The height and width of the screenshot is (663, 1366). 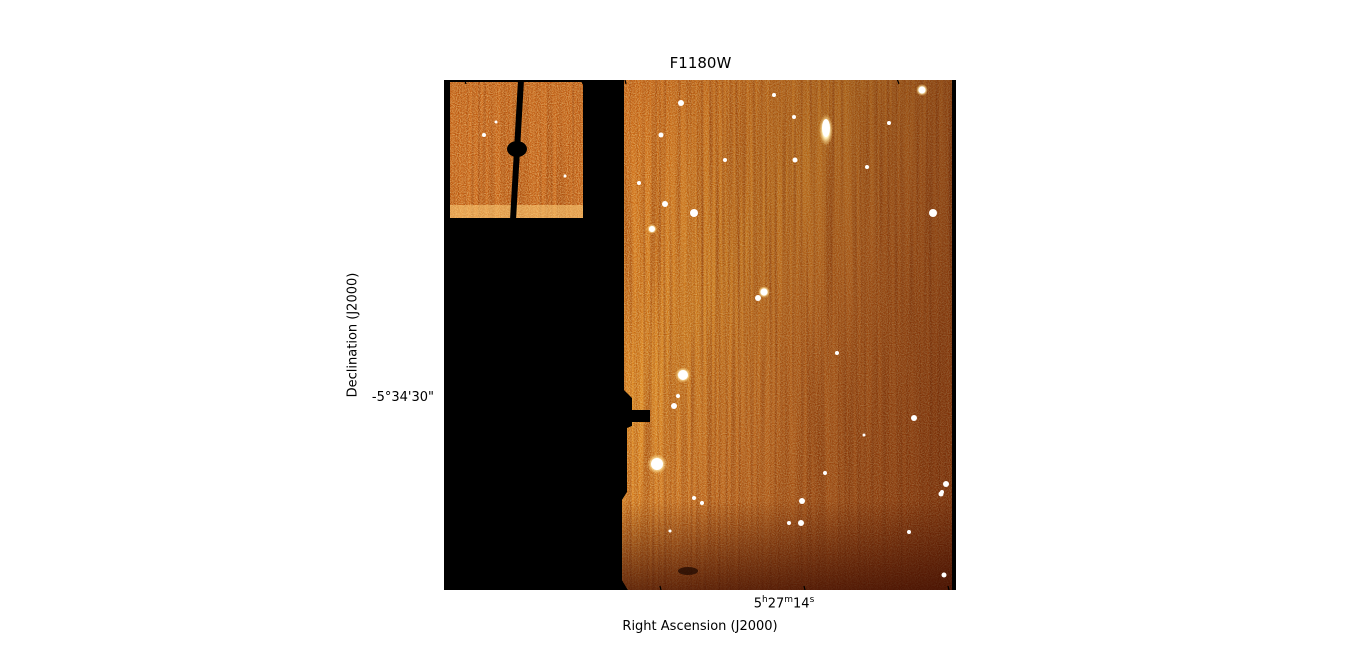 What do you see at coordinates (700, 63) in the screenshot?
I see `plot-title-text: F1180W` at bounding box center [700, 63].